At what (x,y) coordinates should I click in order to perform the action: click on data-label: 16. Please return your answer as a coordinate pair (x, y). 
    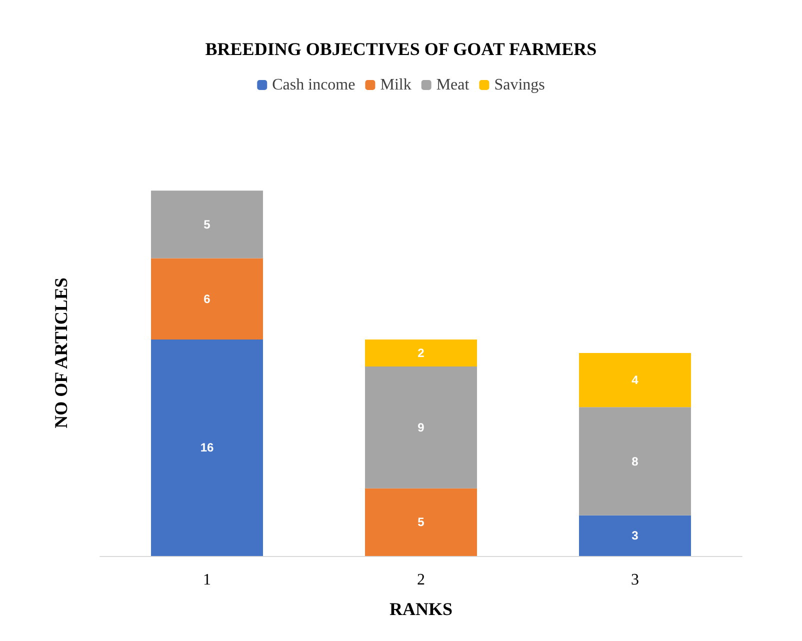
    Looking at the image, I should click on (207, 447).